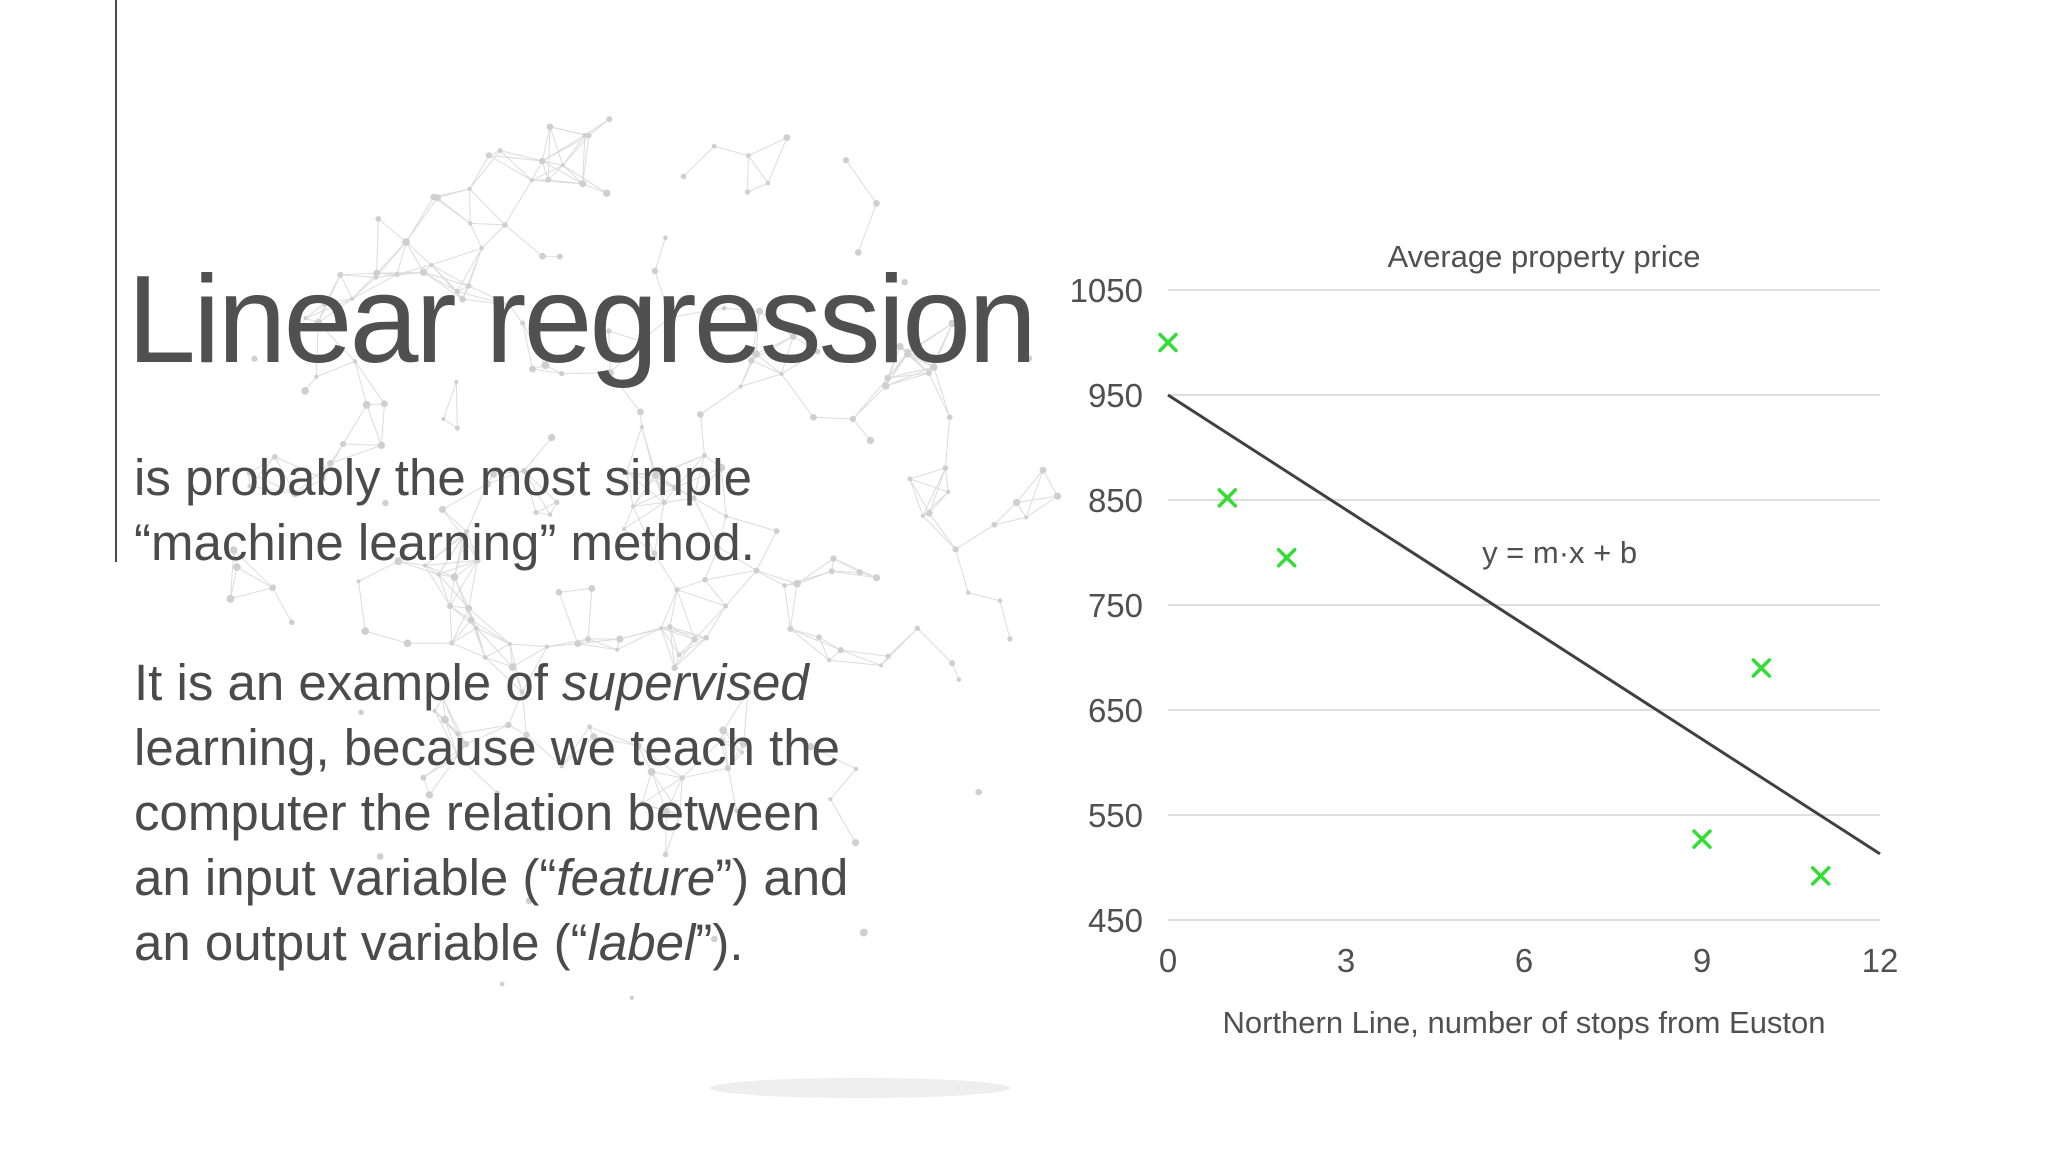 This screenshot has height=1152, width=2048. I want to click on equation-annotation: y = m·x + b, so click(1559, 552).